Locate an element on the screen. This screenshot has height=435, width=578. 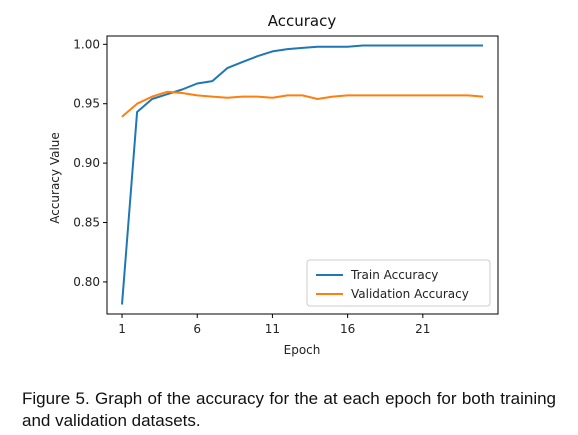
x-axis-title: Epoch is located at coordinates (302, 350).